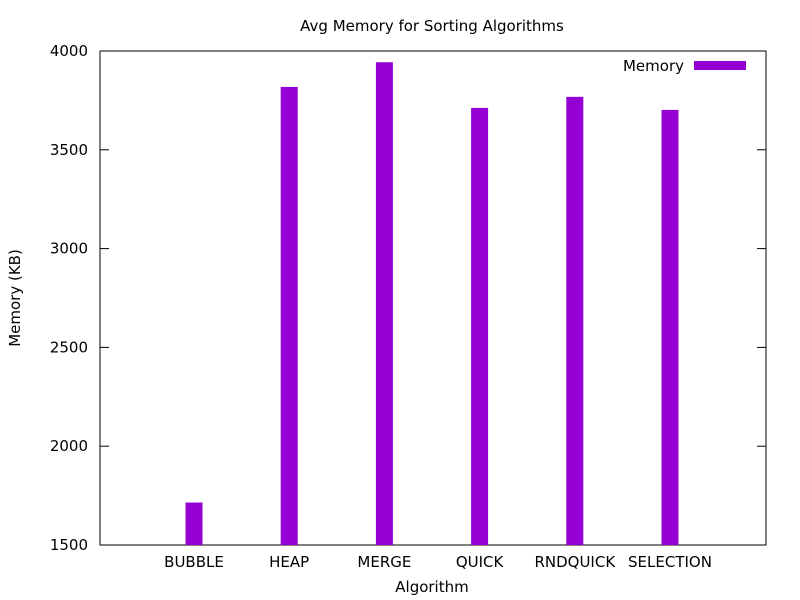  I want to click on x-axis: BUBBLE HEAP MERGE QUICK RNDQUICK SELECTION, so click(438, 562).